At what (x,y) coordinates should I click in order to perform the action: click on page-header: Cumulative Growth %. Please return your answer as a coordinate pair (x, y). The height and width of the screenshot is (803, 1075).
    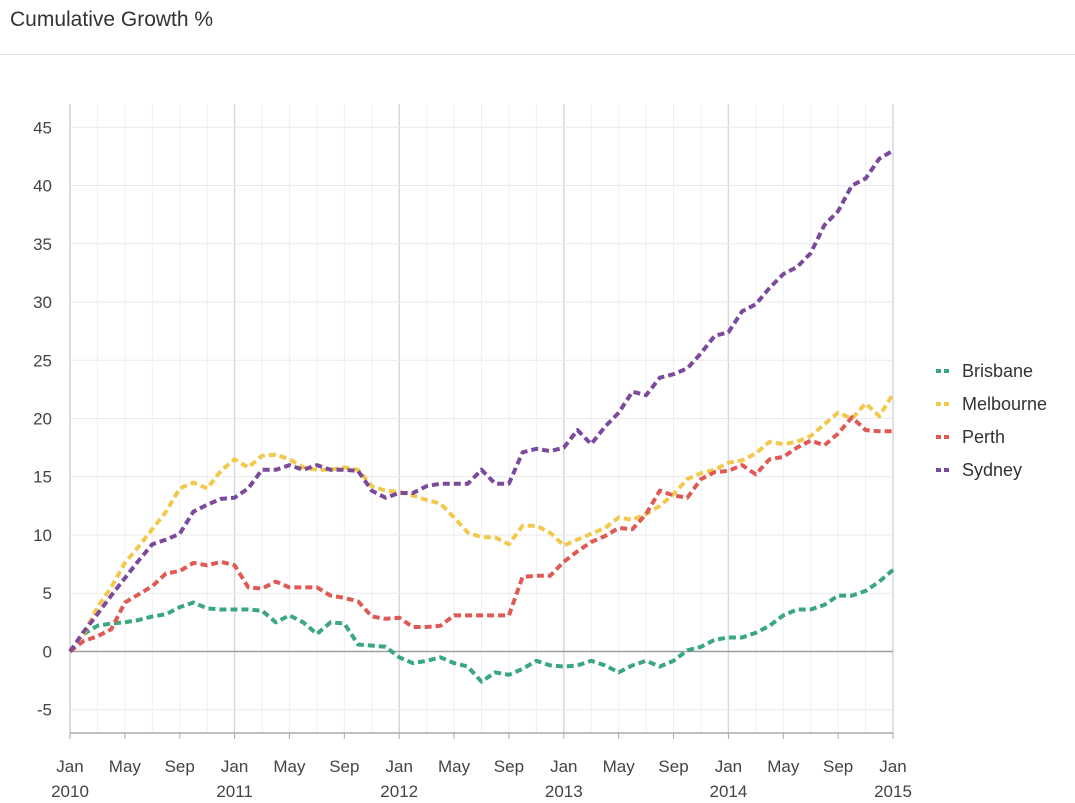
    Looking at the image, I should click on (537, 27).